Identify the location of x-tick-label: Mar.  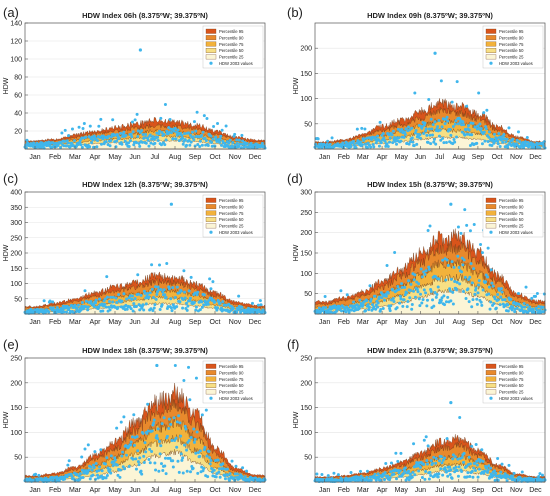
(363, 322).